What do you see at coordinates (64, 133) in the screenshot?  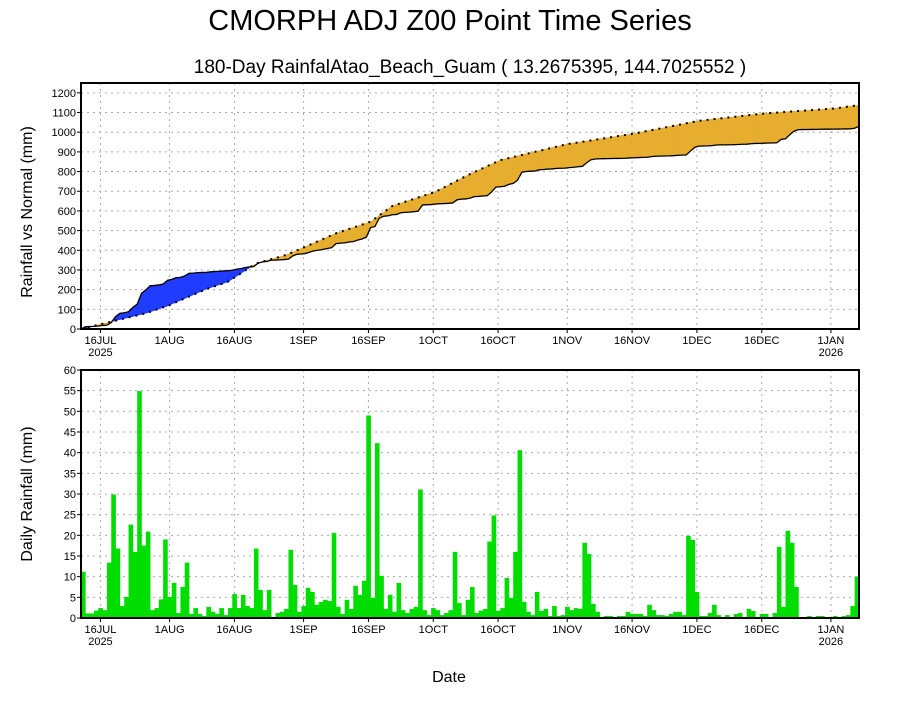 I see `y-tick-label: 1000` at bounding box center [64, 133].